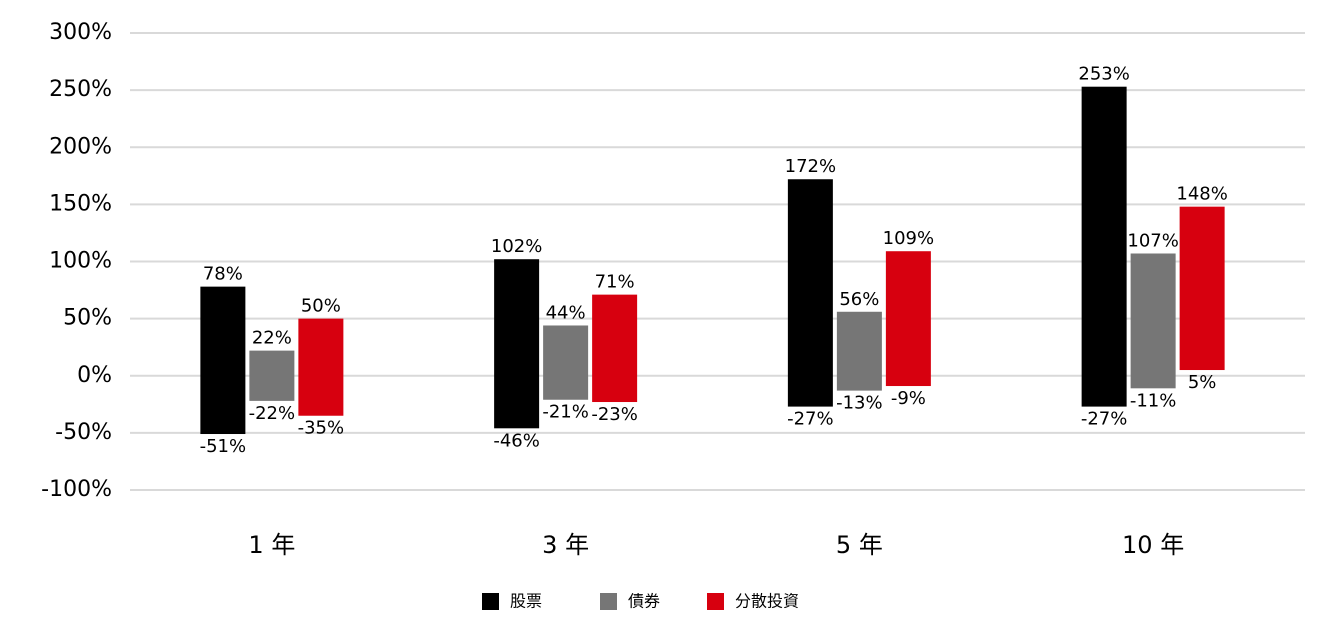 The width and height of the screenshot is (1322, 621). I want to click on value-label: 109%, so click(908, 238).